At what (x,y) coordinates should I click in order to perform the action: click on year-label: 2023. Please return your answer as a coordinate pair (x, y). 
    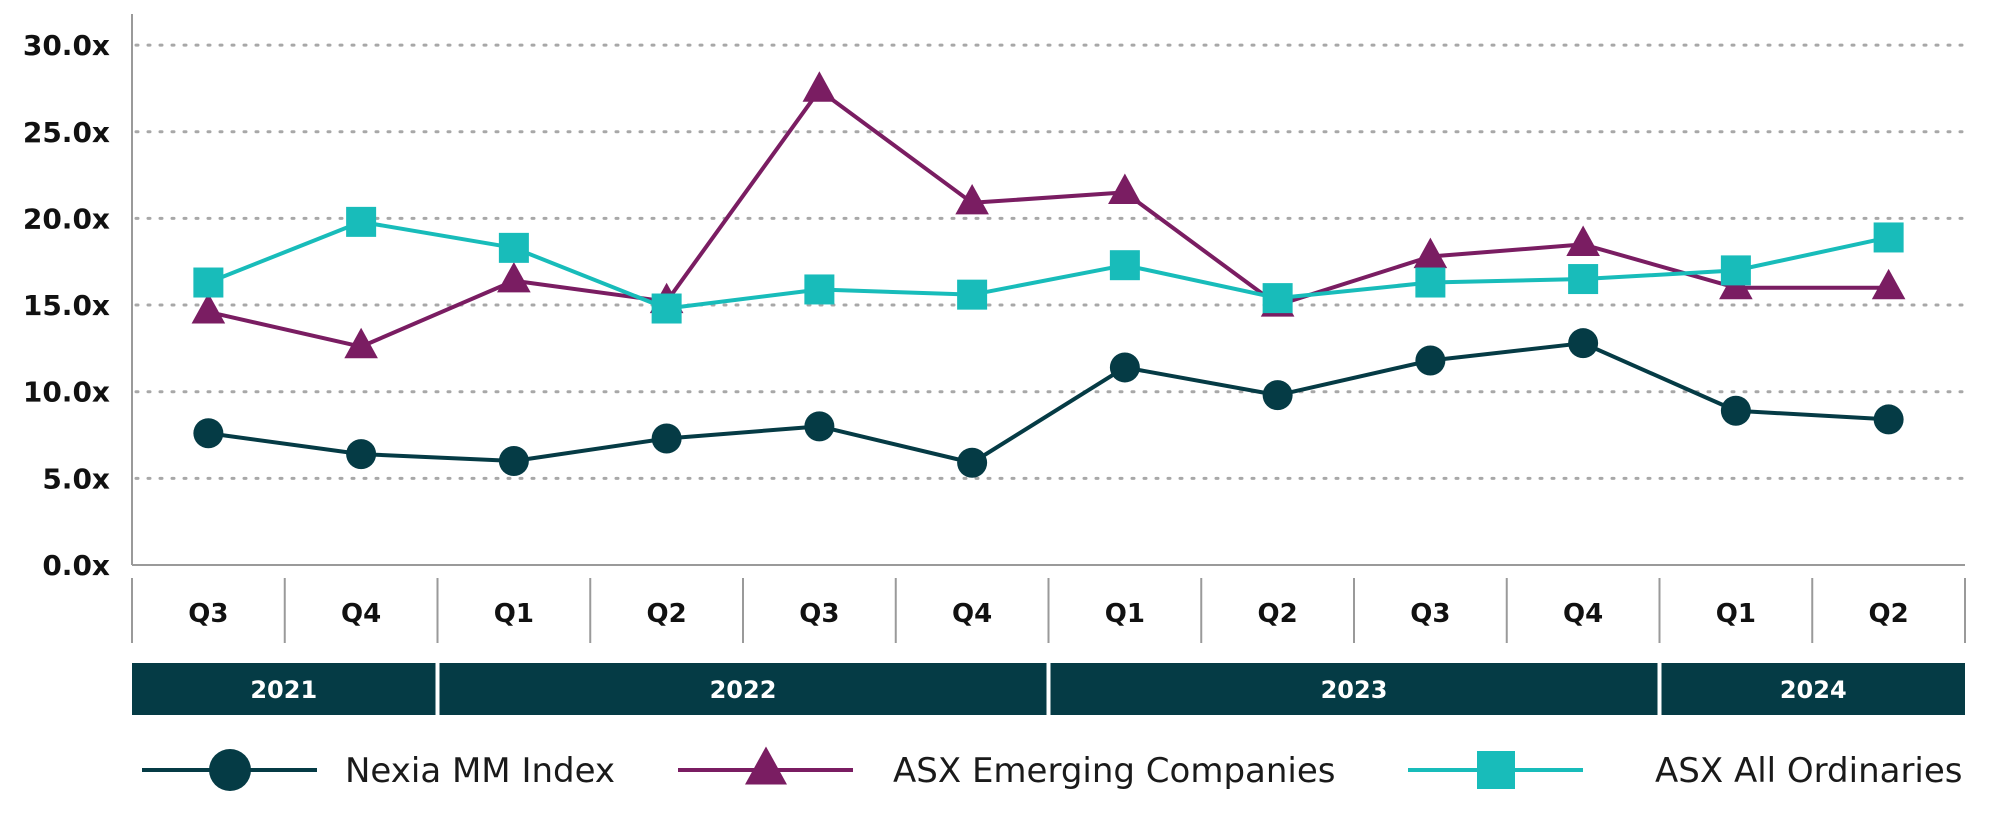
    Looking at the image, I should click on (1354, 690).